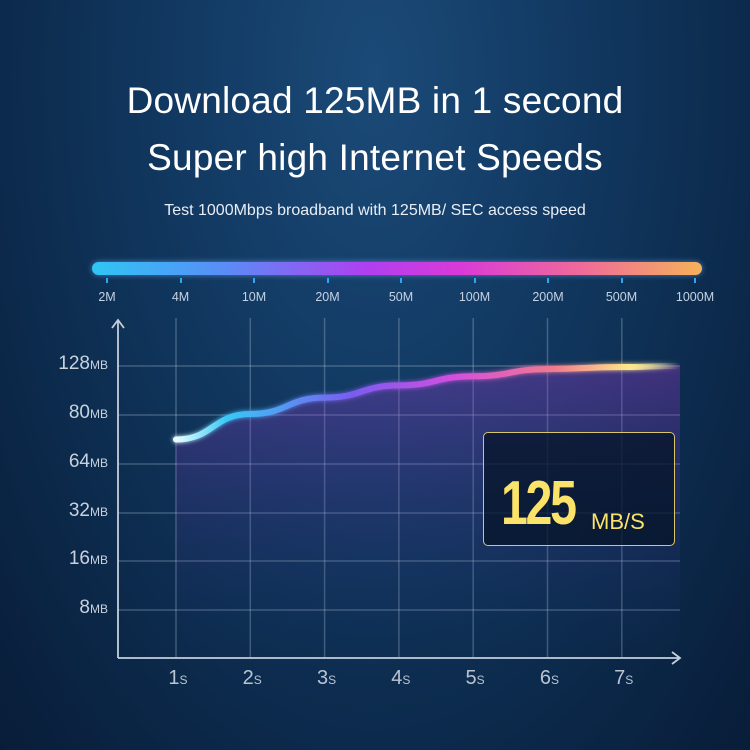  Describe the element at coordinates (83, 363) in the screenshot. I see `y-tick-label: 128MB` at that location.